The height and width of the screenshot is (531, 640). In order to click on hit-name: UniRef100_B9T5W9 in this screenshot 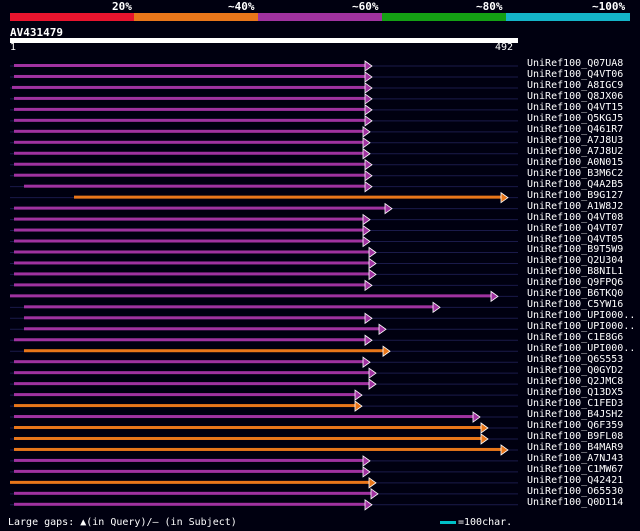, I will do `click(575, 250)`.